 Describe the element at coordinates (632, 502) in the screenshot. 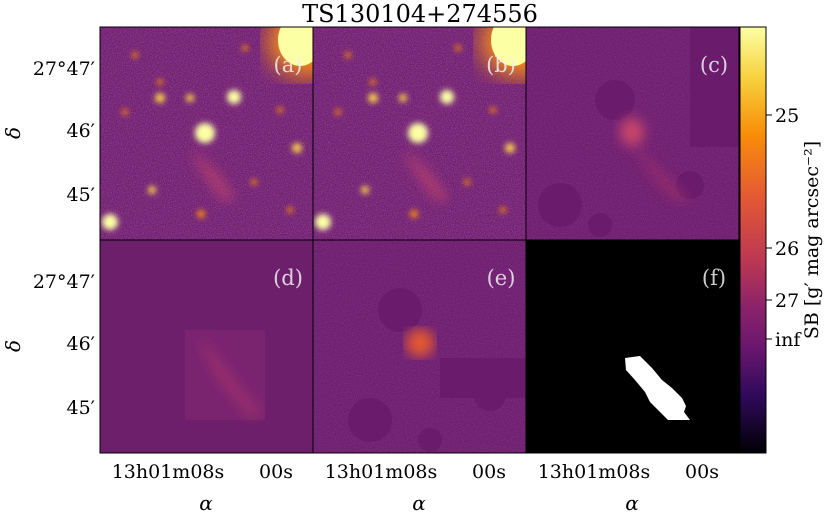

I see `x-axis-label-c: α` at that location.